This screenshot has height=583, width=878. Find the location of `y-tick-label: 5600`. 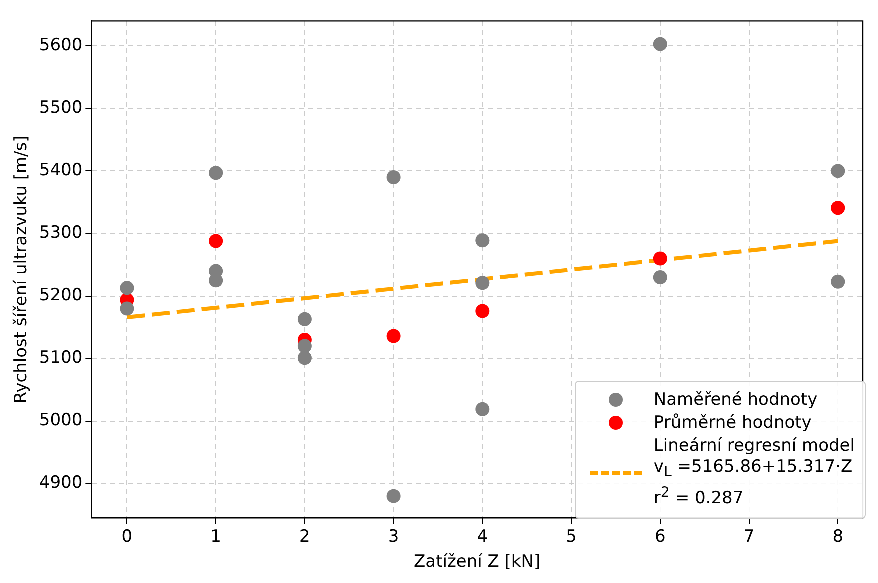

y-tick-label: 5600 is located at coordinates (61, 46).